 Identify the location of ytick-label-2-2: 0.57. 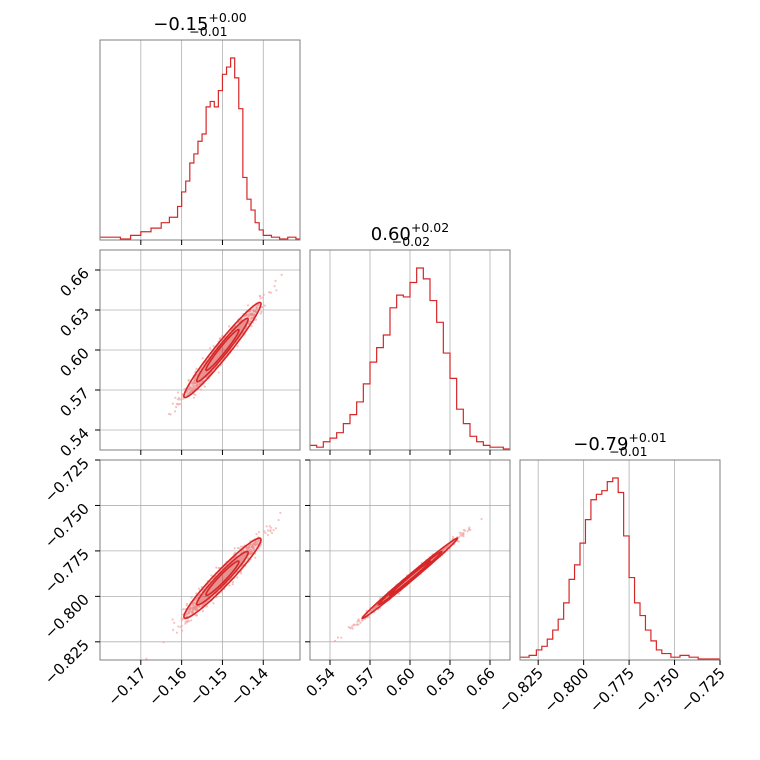
(74, 402).